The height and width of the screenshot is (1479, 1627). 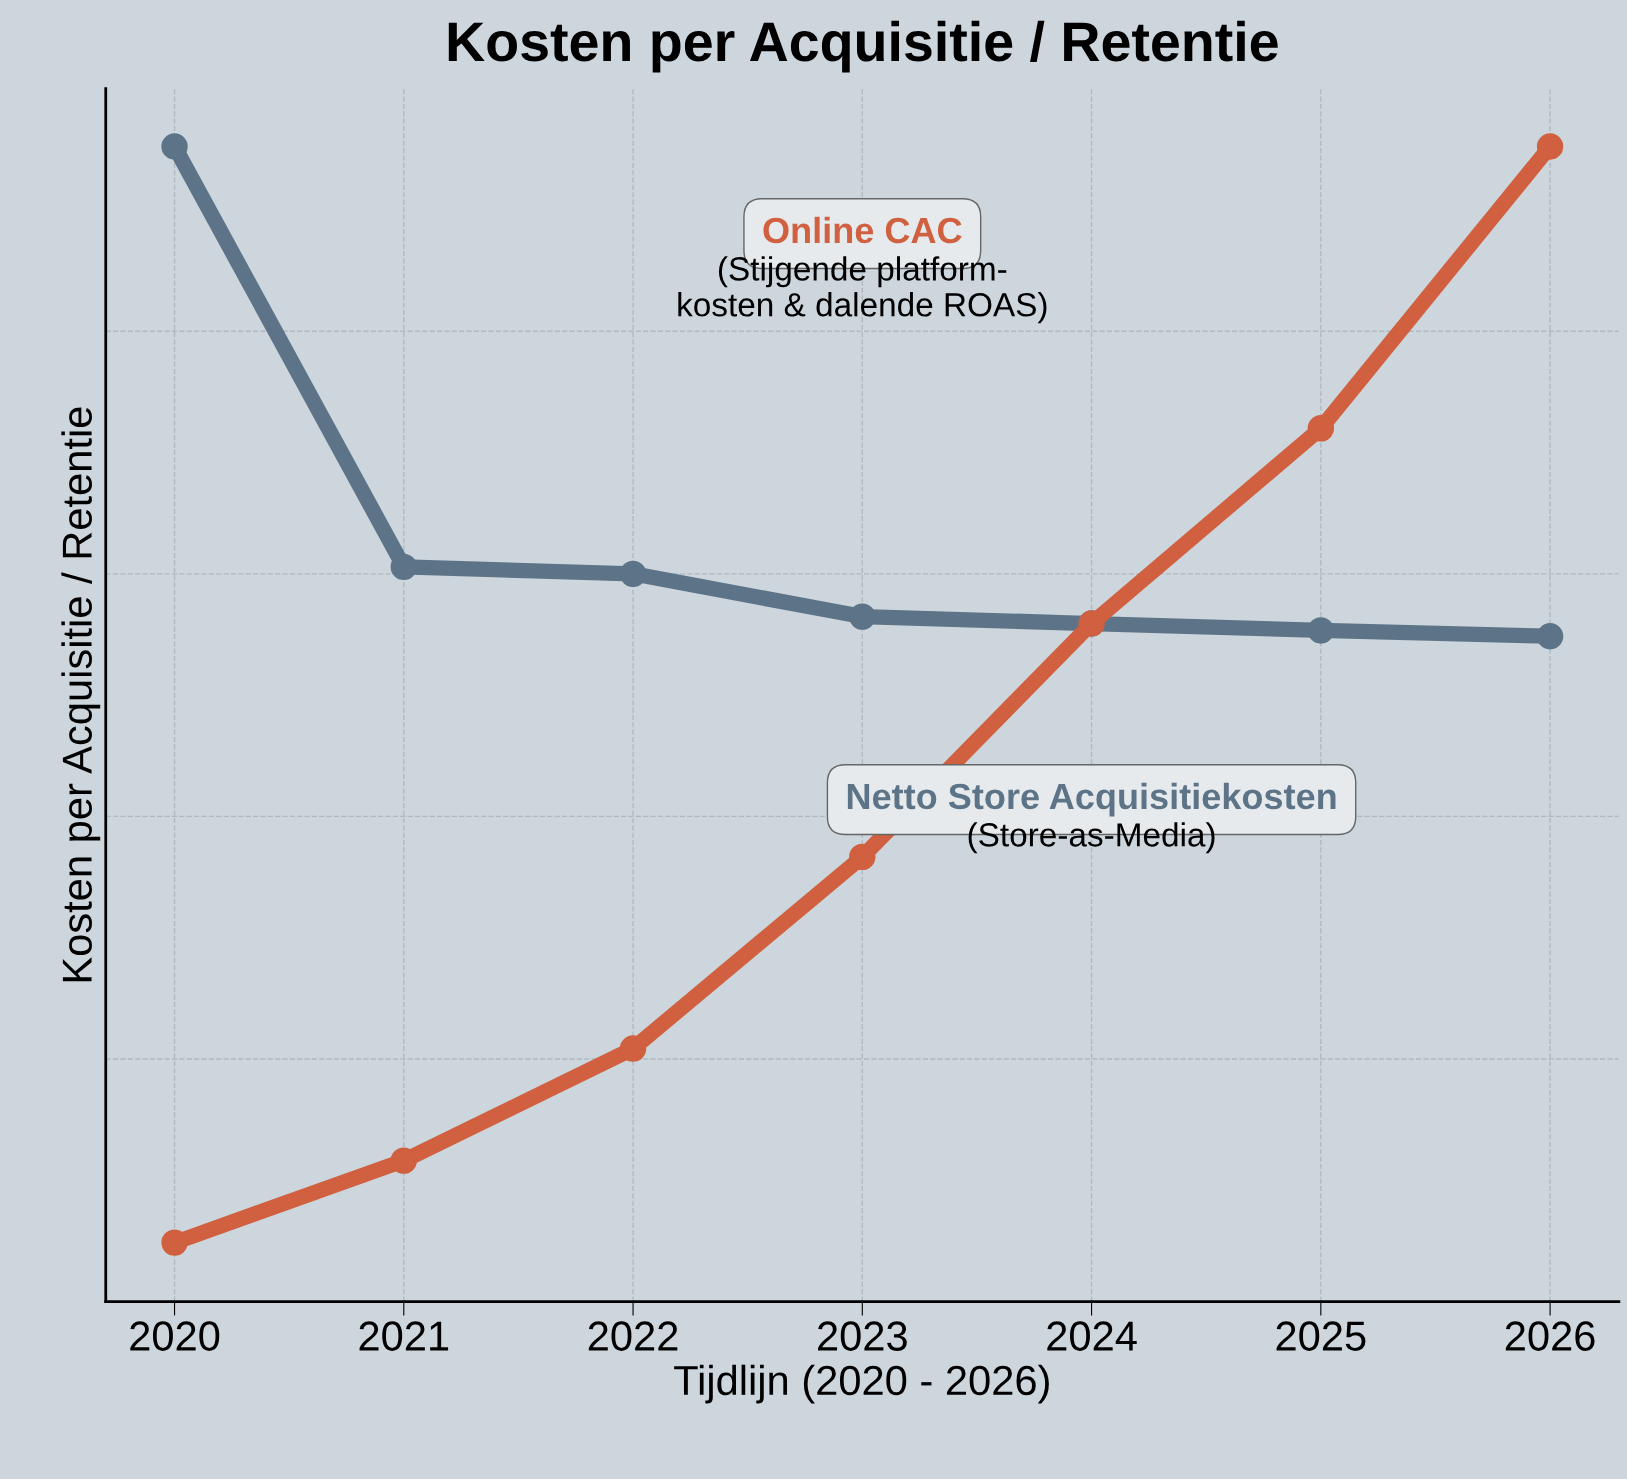 I want to click on x-tick-label: 2026, so click(x=1550, y=1336).